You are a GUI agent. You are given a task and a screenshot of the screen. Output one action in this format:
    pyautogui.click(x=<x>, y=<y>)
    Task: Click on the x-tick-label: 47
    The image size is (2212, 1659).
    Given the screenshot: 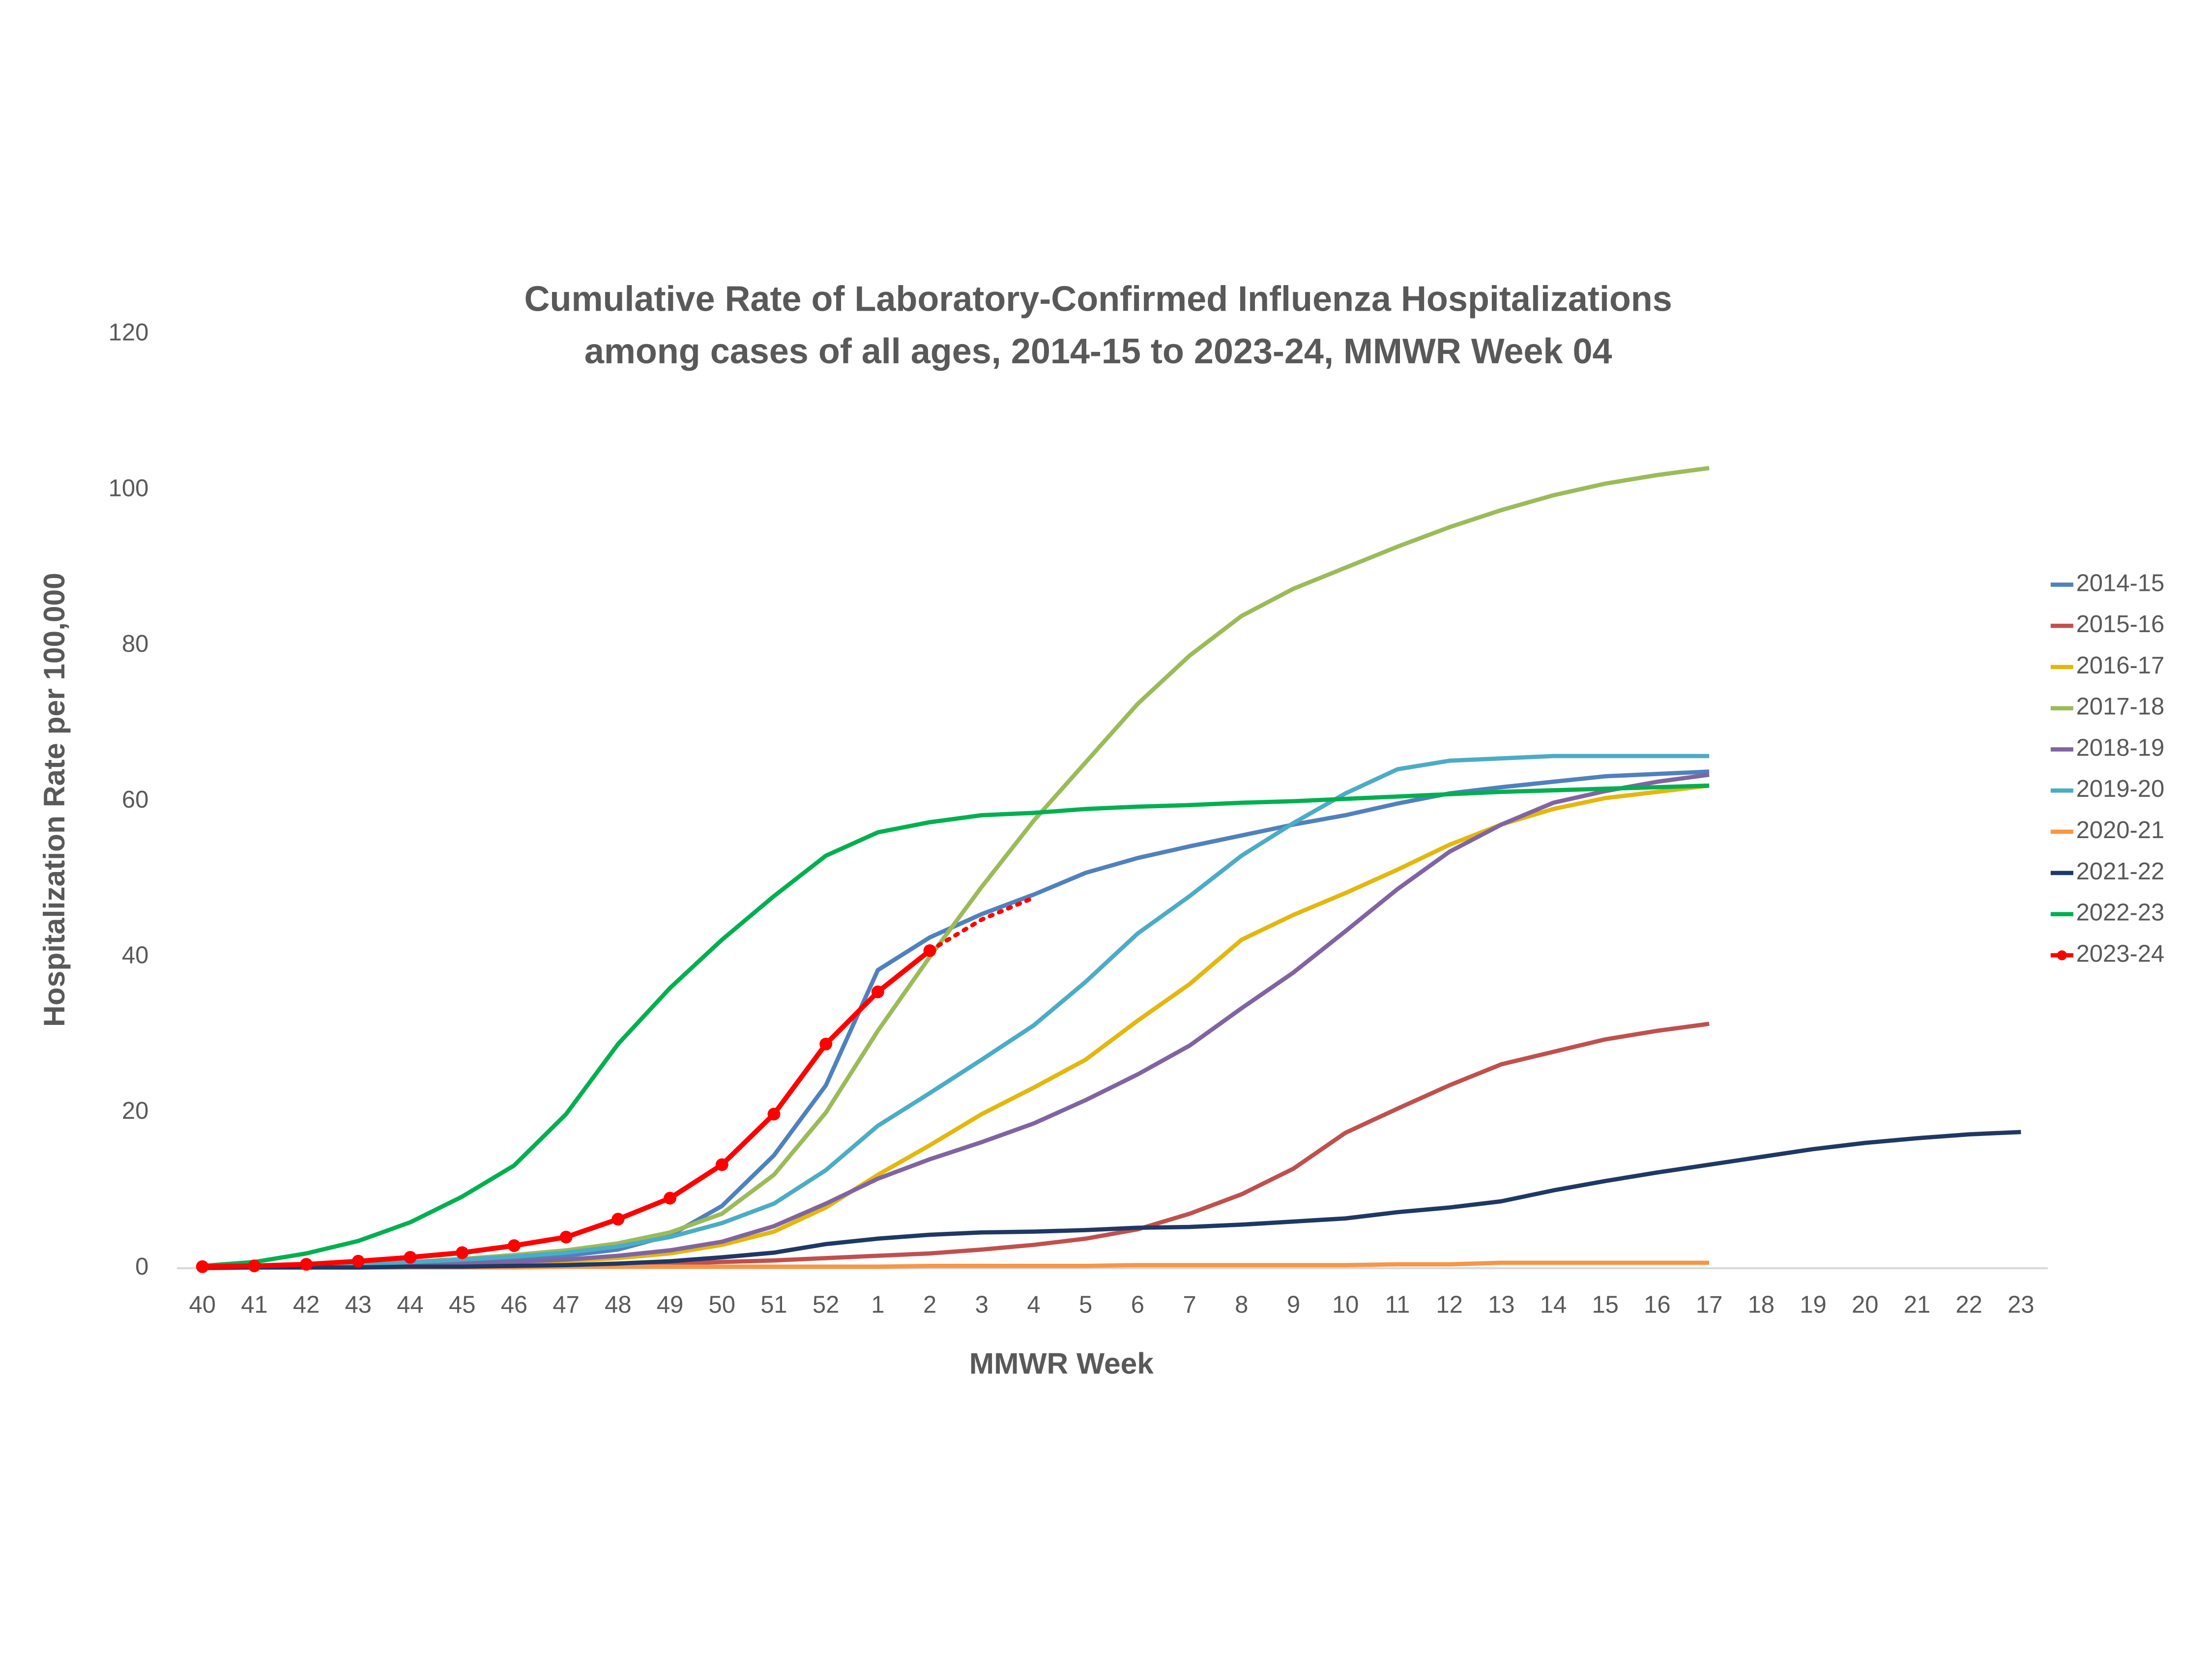 What is the action you would take?
    pyautogui.click(x=566, y=1305)
    